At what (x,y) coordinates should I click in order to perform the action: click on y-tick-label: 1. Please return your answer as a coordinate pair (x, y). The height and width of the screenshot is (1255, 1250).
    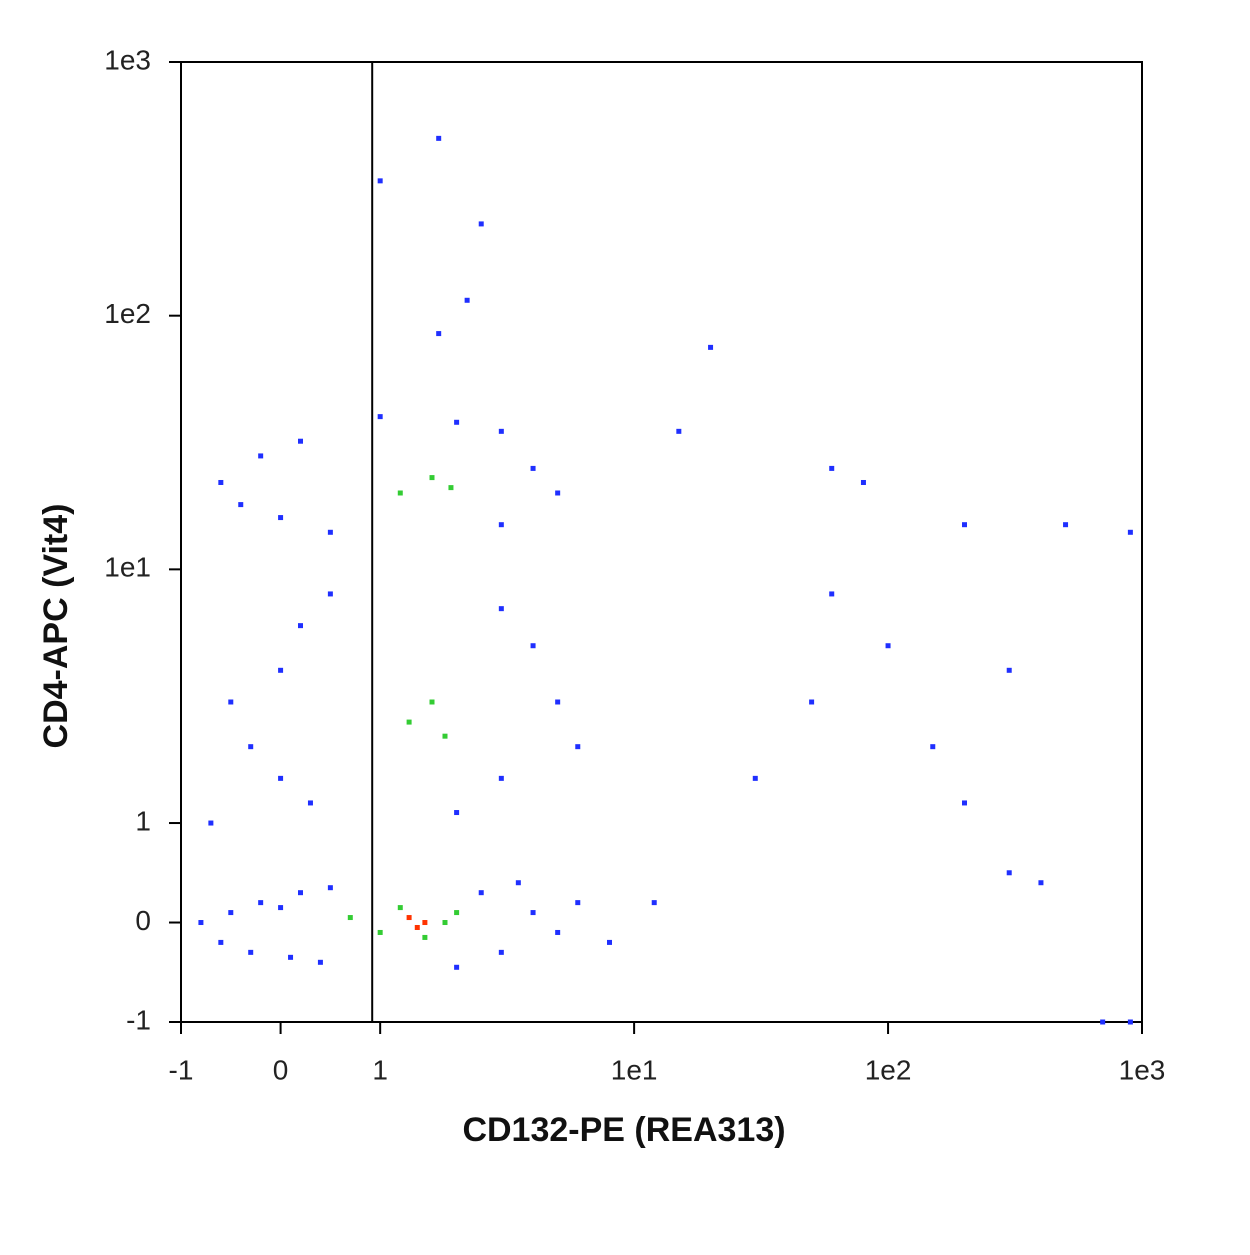
    Looking at the image, I should click on (143, 820).